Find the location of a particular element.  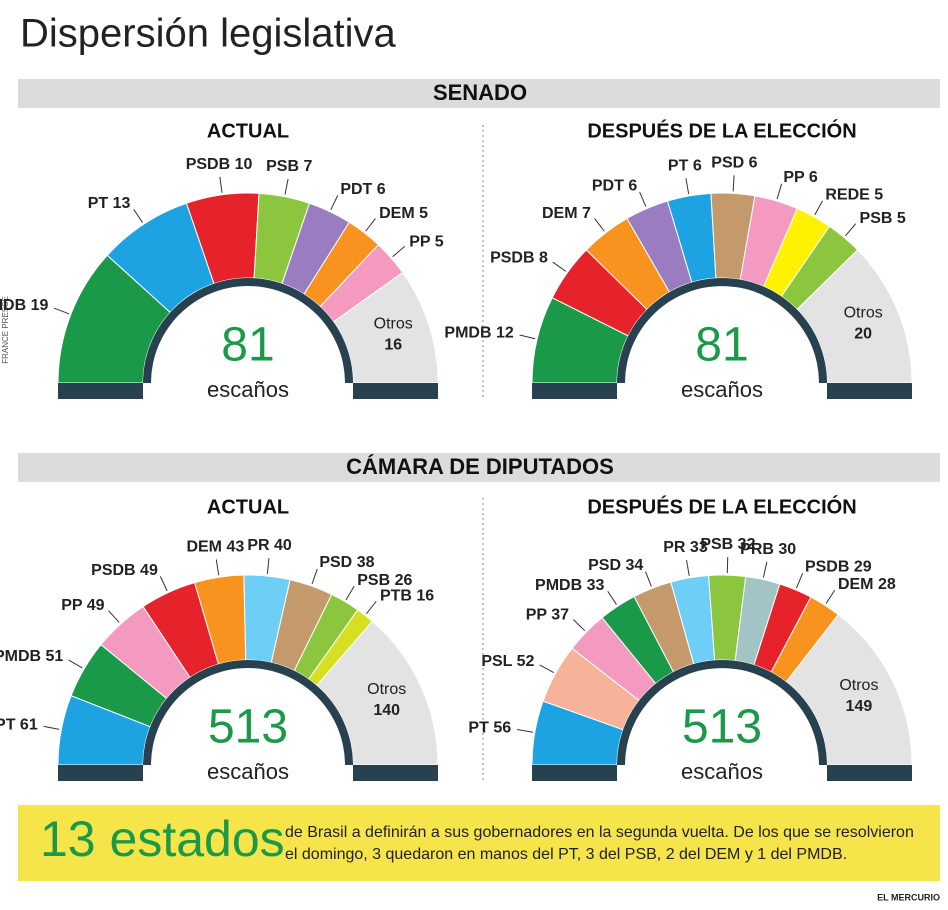

center-value: 81 is located at coordinates (721, 345).